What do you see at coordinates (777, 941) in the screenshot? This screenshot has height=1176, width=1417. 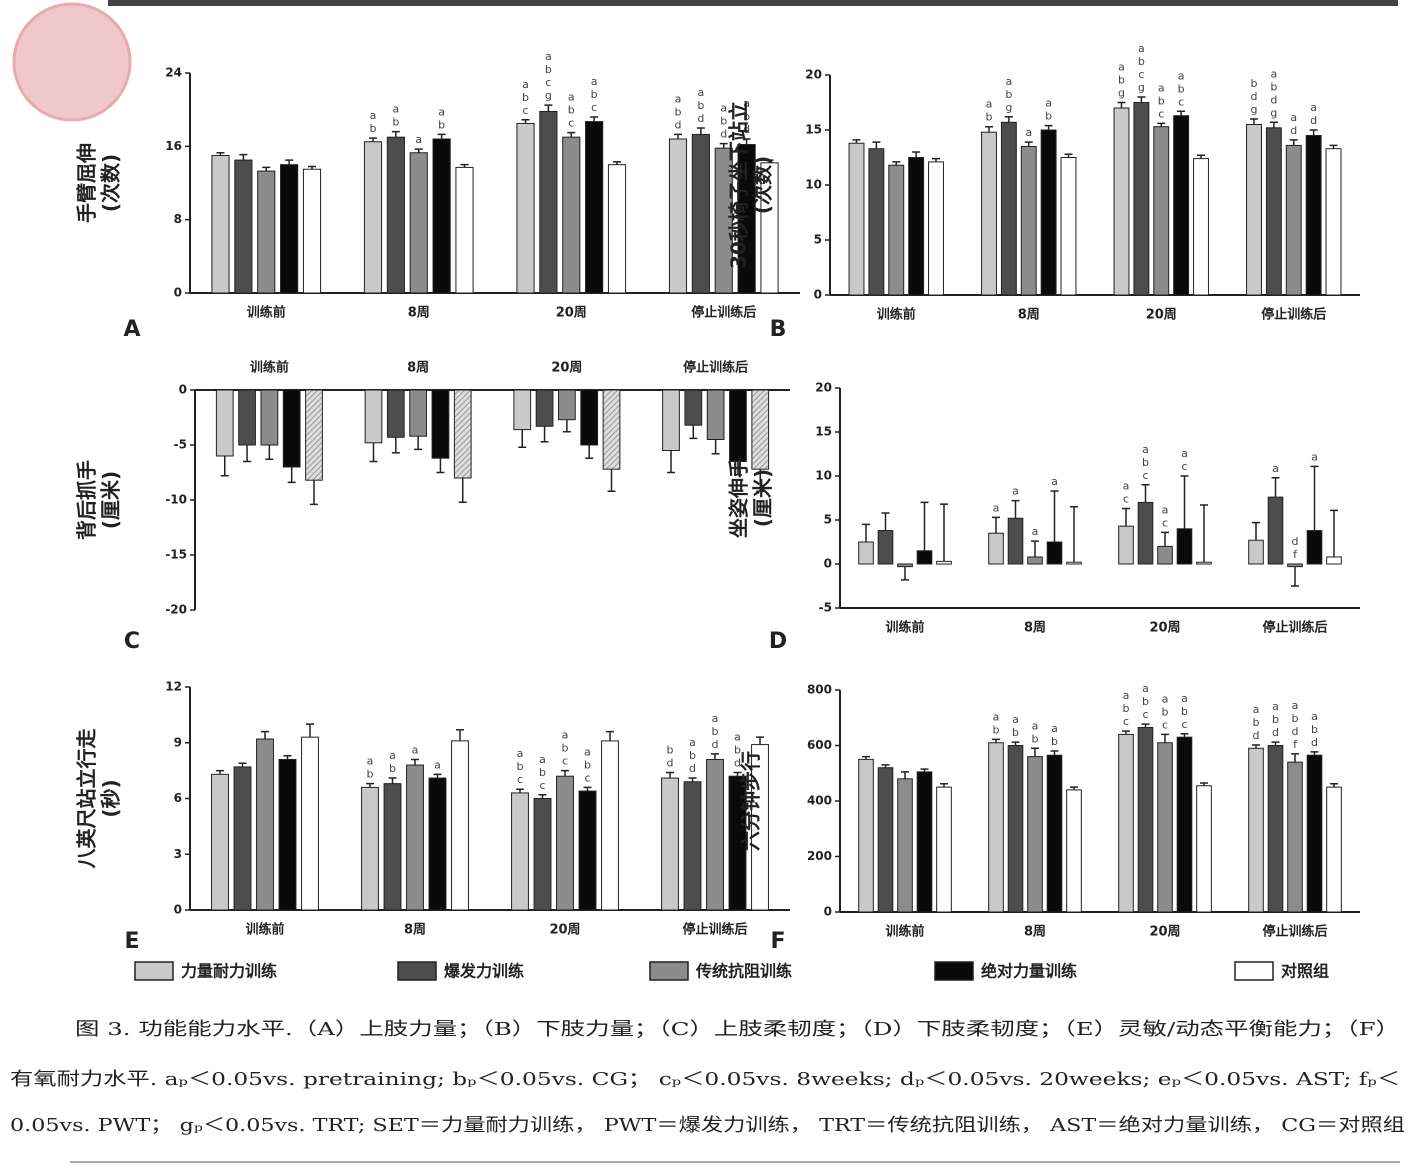 I see `panel-label: F` at bounding box center [777, 941].